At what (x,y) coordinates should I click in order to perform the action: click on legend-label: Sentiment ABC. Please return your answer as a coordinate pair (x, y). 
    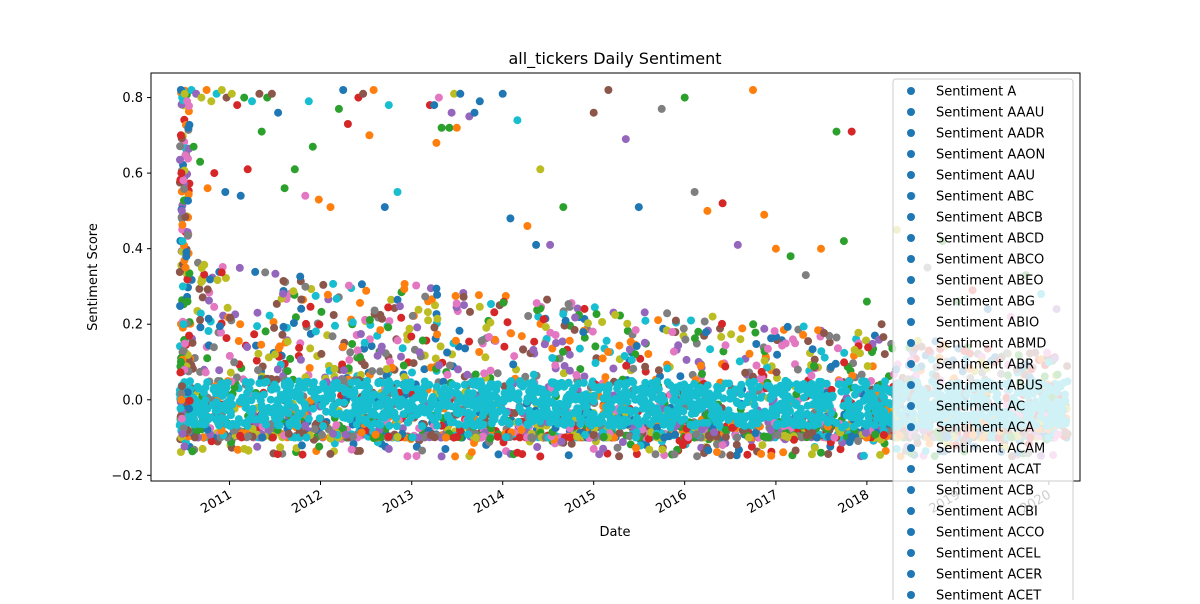
    Looking at the image, I should click on (985, 197).